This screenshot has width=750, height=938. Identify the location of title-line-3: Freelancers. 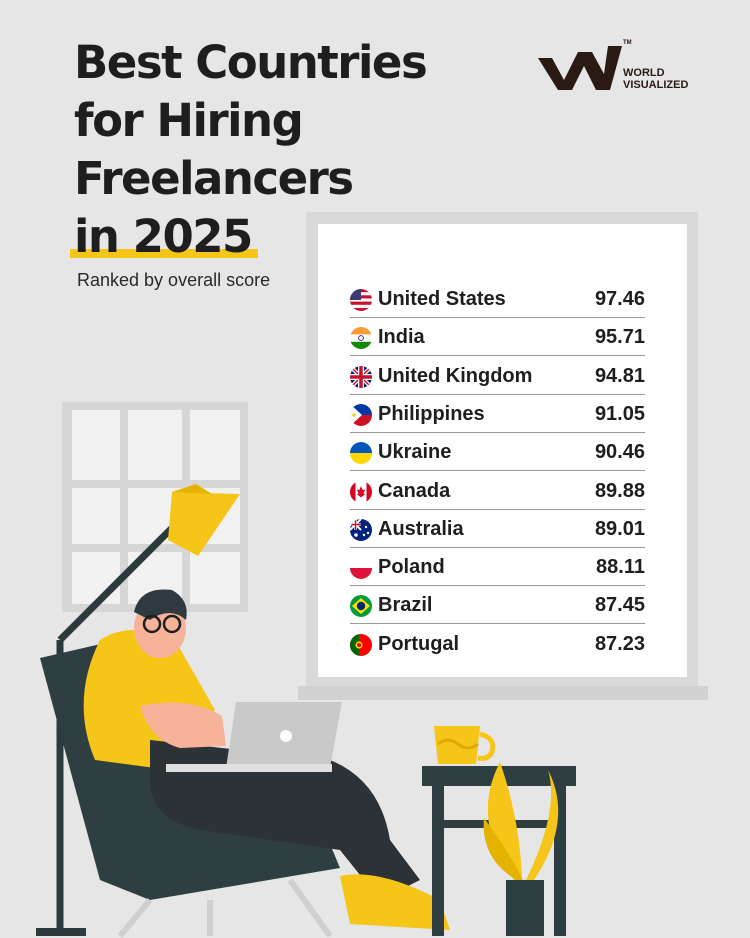
(214, 178).